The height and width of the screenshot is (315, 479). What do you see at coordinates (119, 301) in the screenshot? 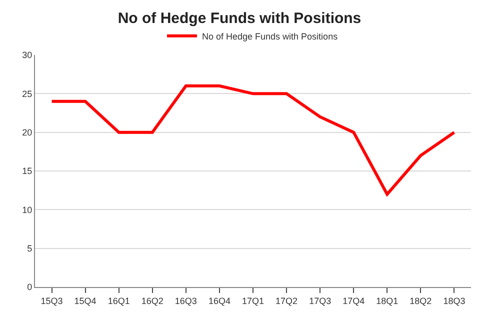
I see `x-tick-label: 16Q1` at bounding box center [119, 301].